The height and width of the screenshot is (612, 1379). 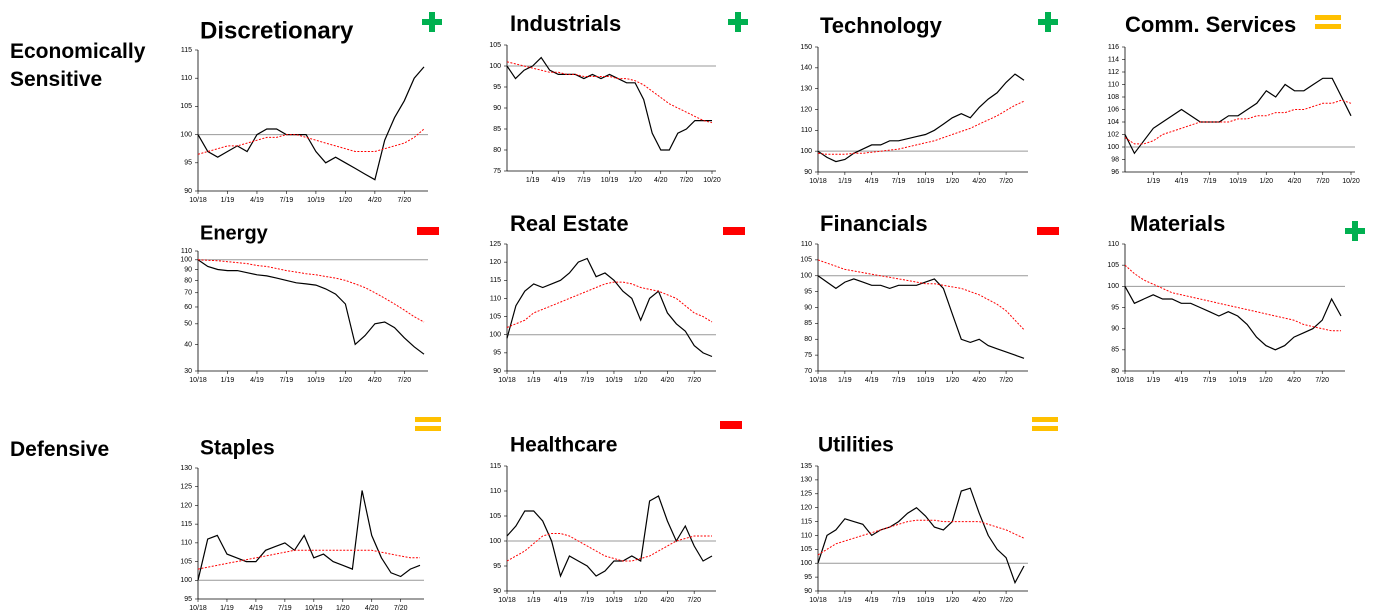 What do you see at coordinates (1115, 159) in the screenshot?
I see `y-tick-label: 98` at bounding box center [1115, 159].